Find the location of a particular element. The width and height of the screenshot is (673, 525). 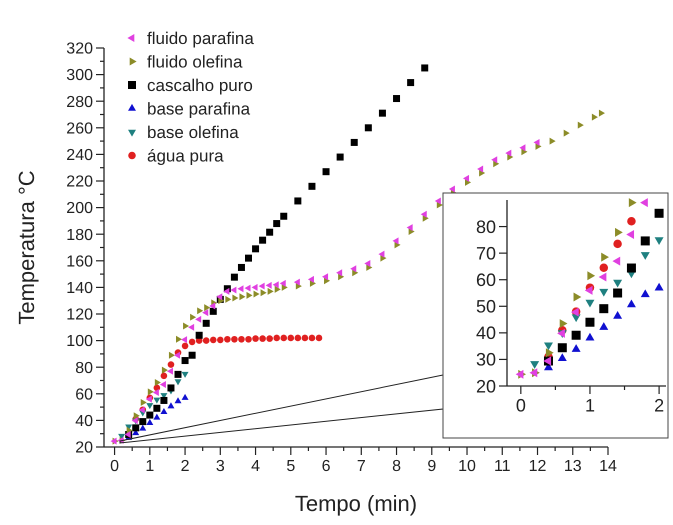

y-tick-label: 220 is located at coordinates (80, 182).